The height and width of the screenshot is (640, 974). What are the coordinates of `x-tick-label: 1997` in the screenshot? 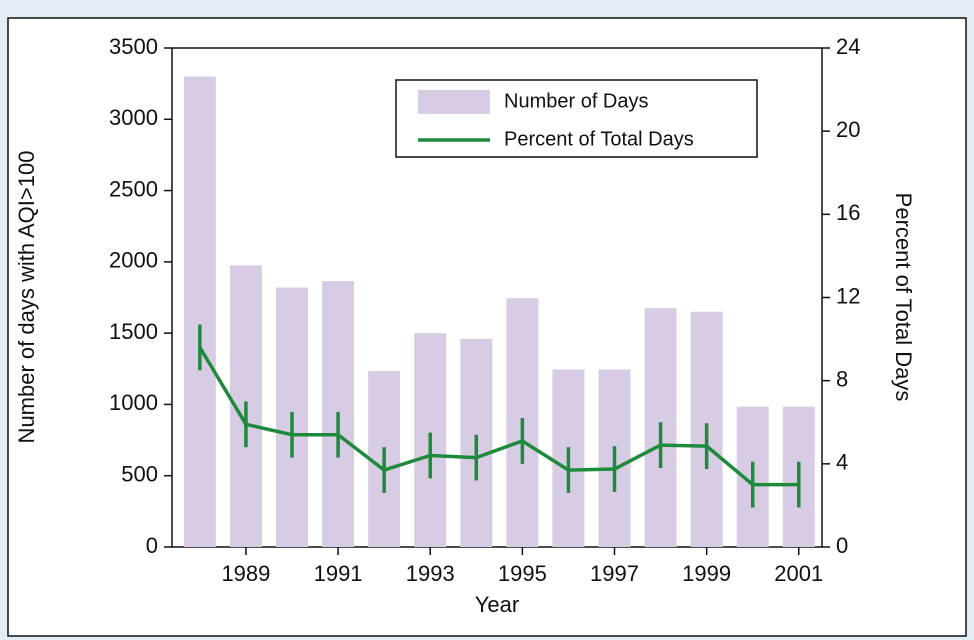 It's located at (614, 573).